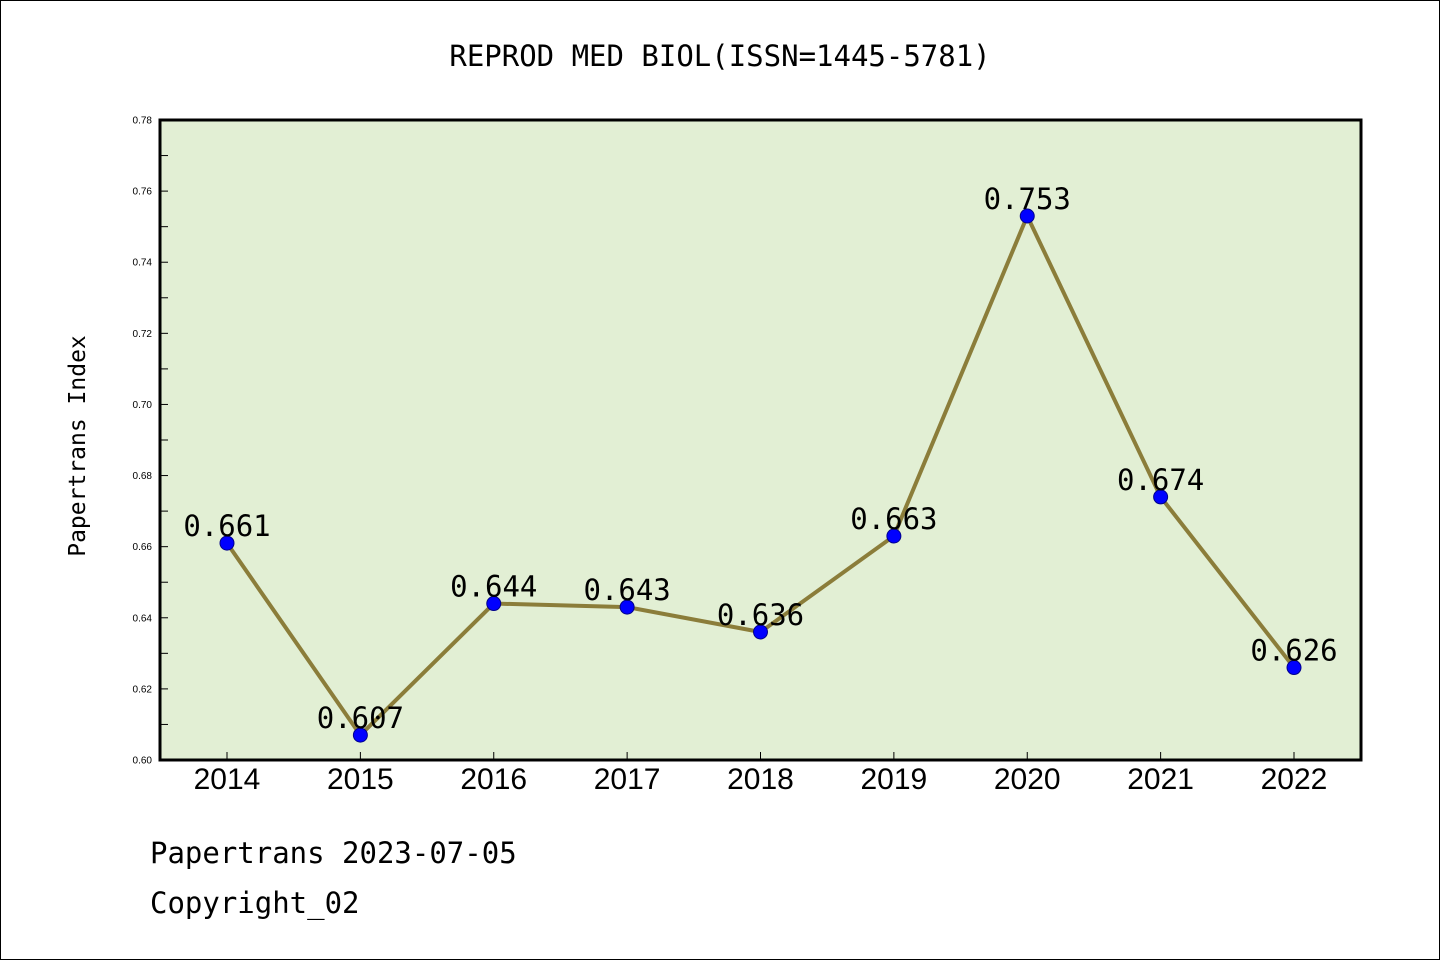 The width and height of the screenshot is (1440, 960). Describe the element at coordinates (143, 547) in the screenshot. I see `y-tick-label: 0.66` at that location.